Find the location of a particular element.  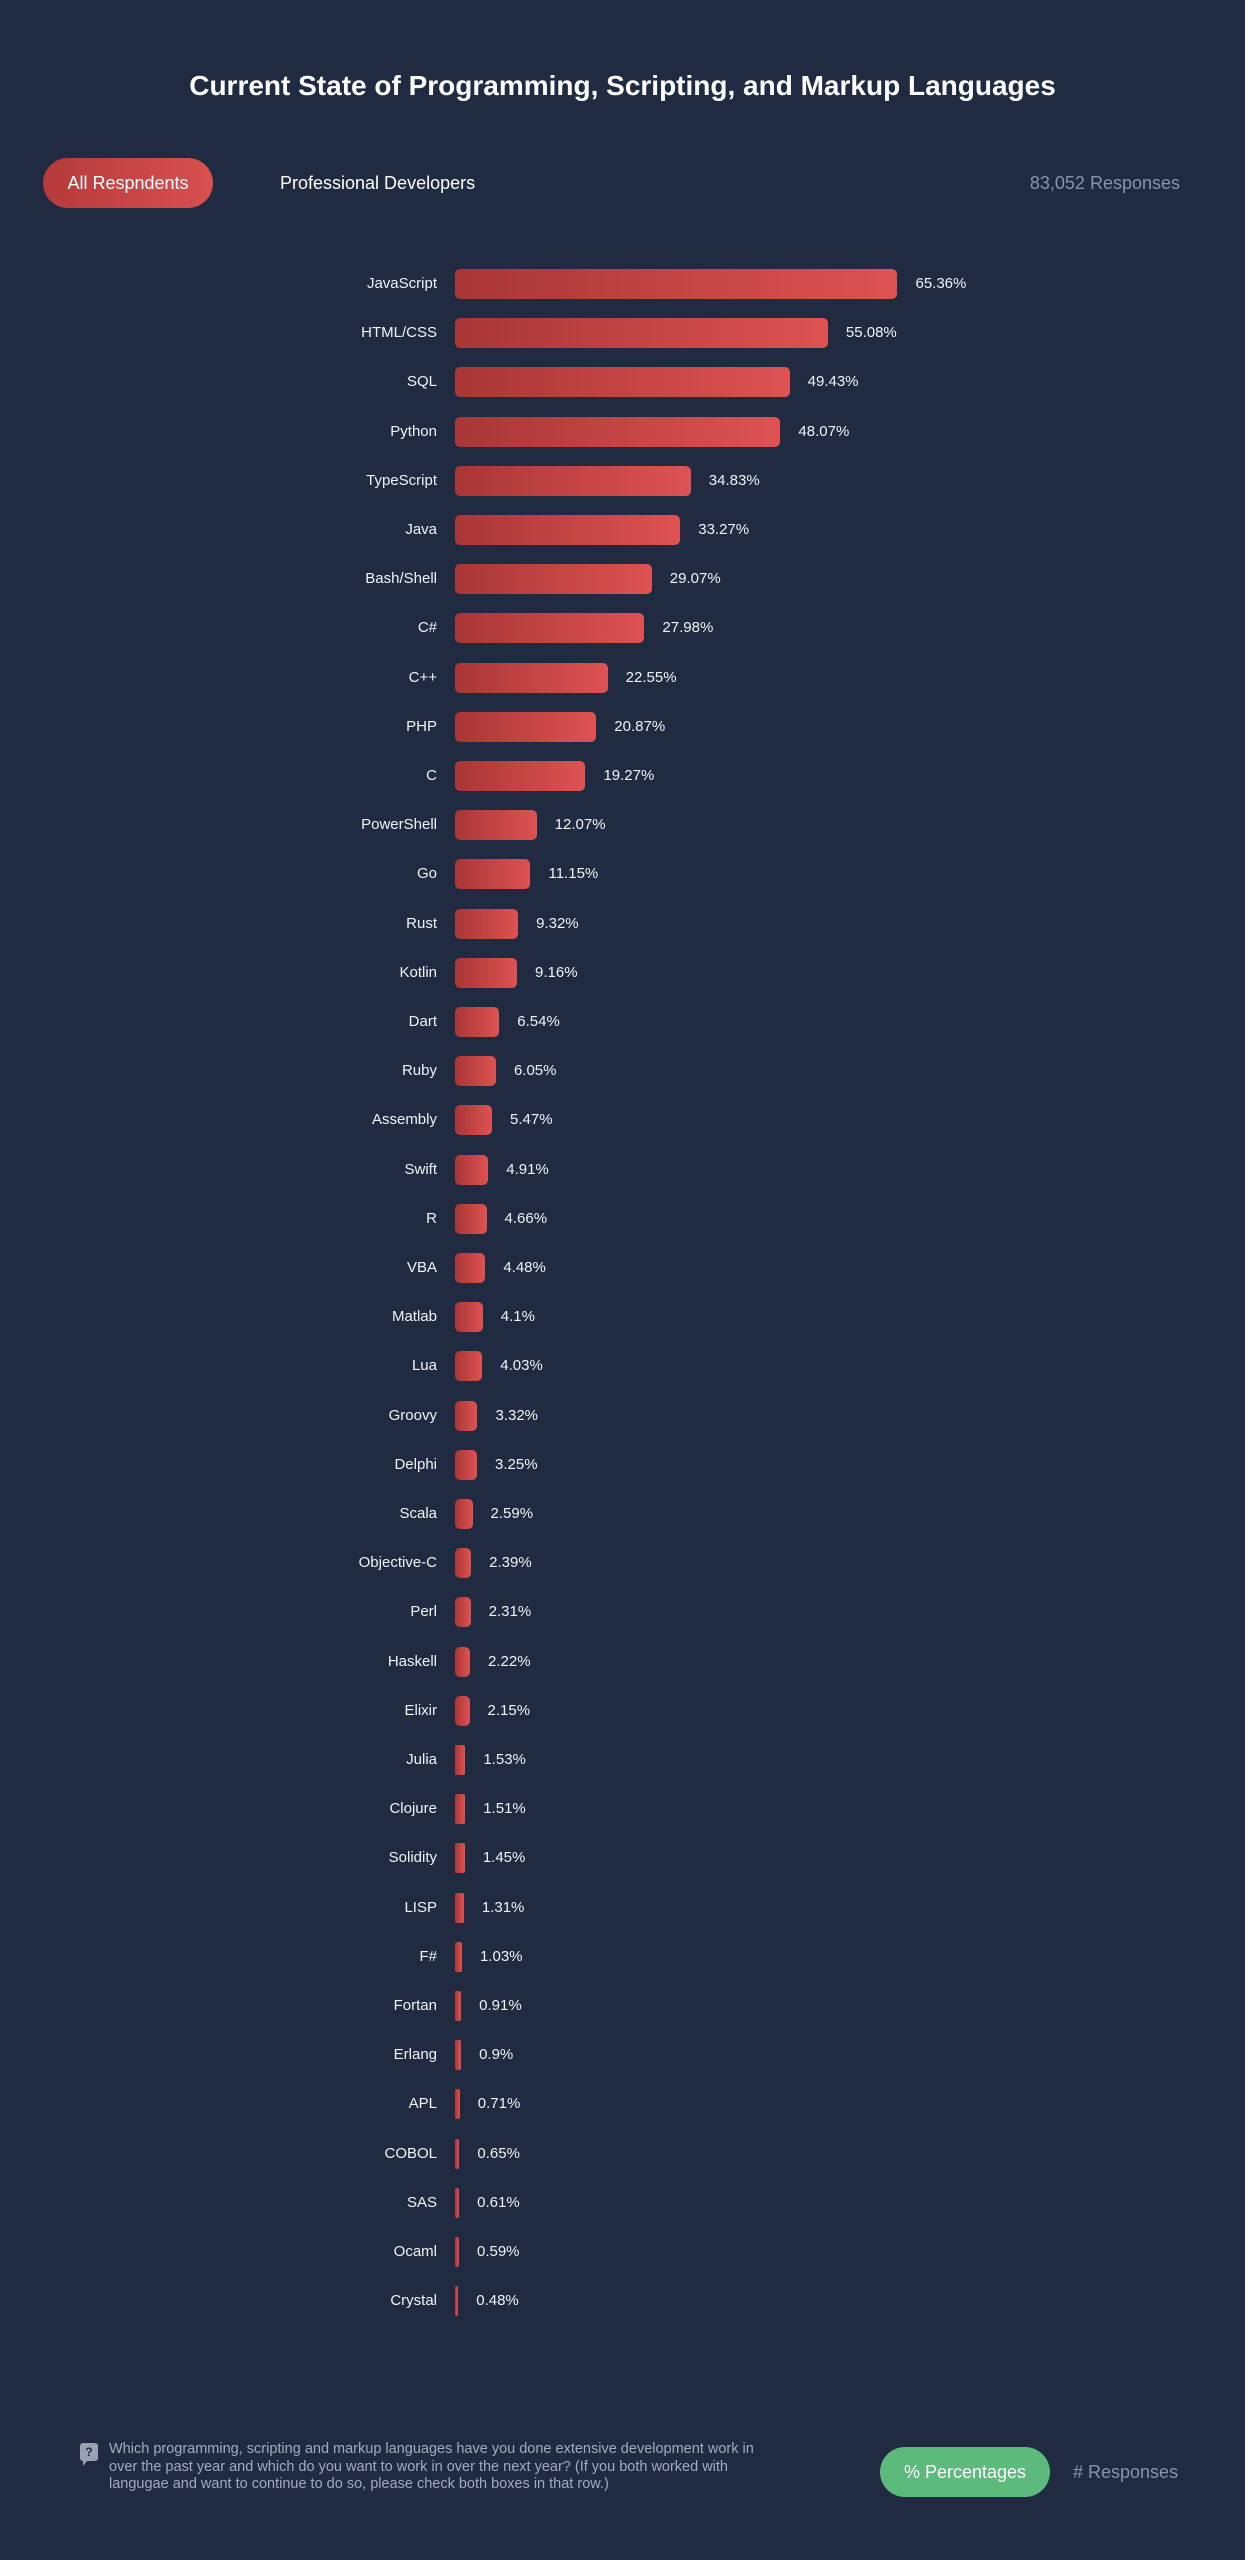

value-label: 9.16% is located at coordinates (556, 972).